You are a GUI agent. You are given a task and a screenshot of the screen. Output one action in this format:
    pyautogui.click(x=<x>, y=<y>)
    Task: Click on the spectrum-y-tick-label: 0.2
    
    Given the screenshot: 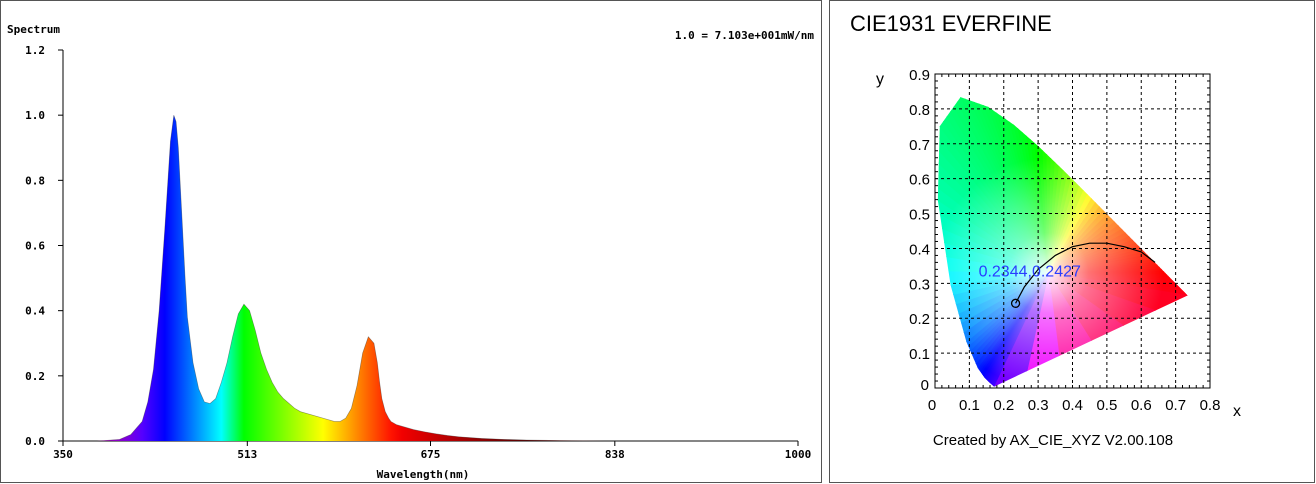 What is the action you would take?
    pyautogui.click(x=35, y=376)
    